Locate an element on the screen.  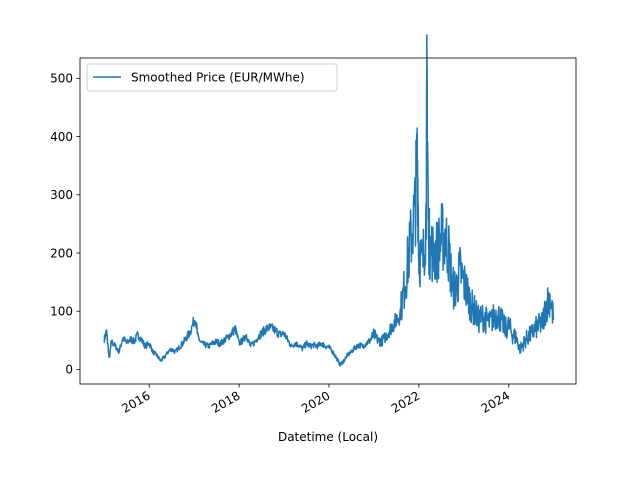
y-tick-label: 300 is located at coordinates (61, 195).